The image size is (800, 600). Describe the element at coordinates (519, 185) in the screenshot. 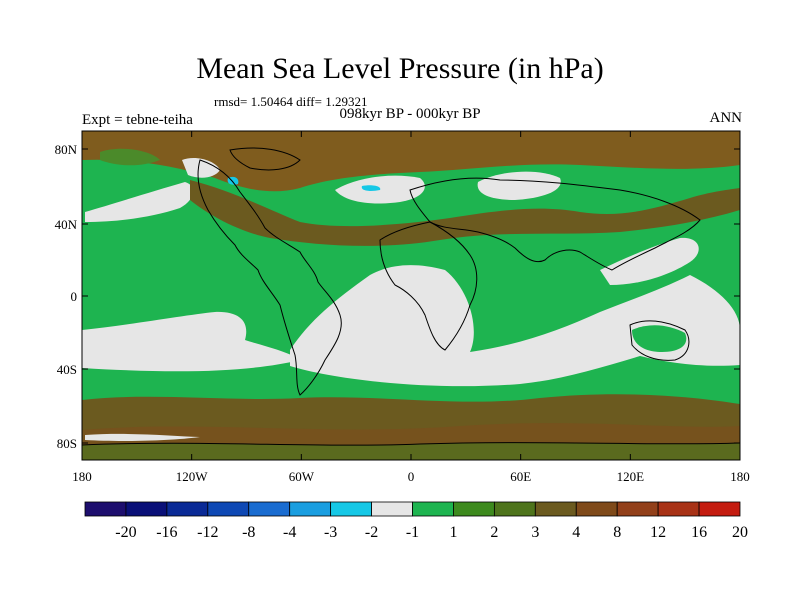

I see `siberia-high` at that location.